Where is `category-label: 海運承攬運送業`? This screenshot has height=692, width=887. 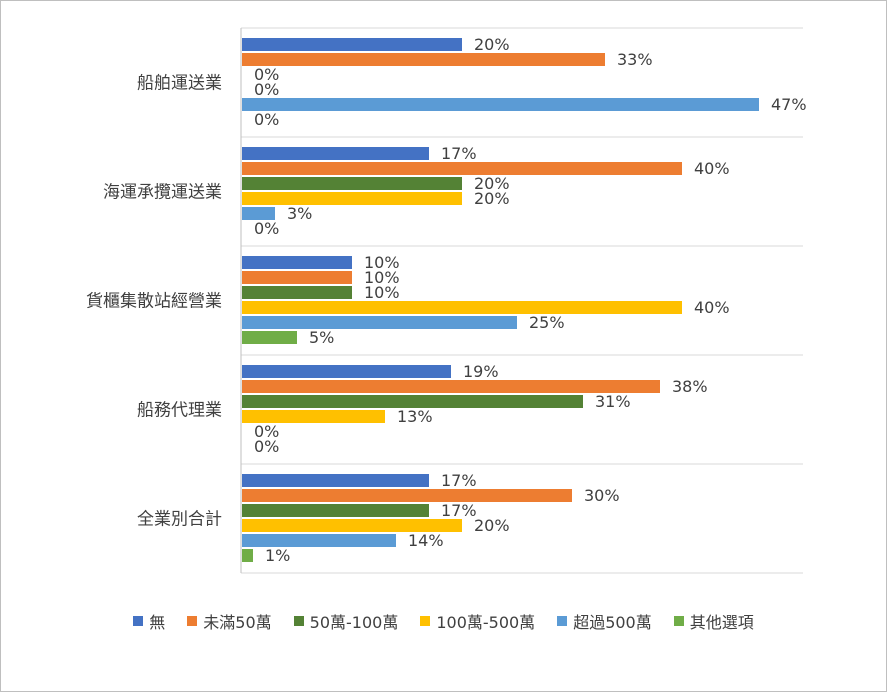
category-label: 海運承攬運送業 is located at coordinates (162, 193).